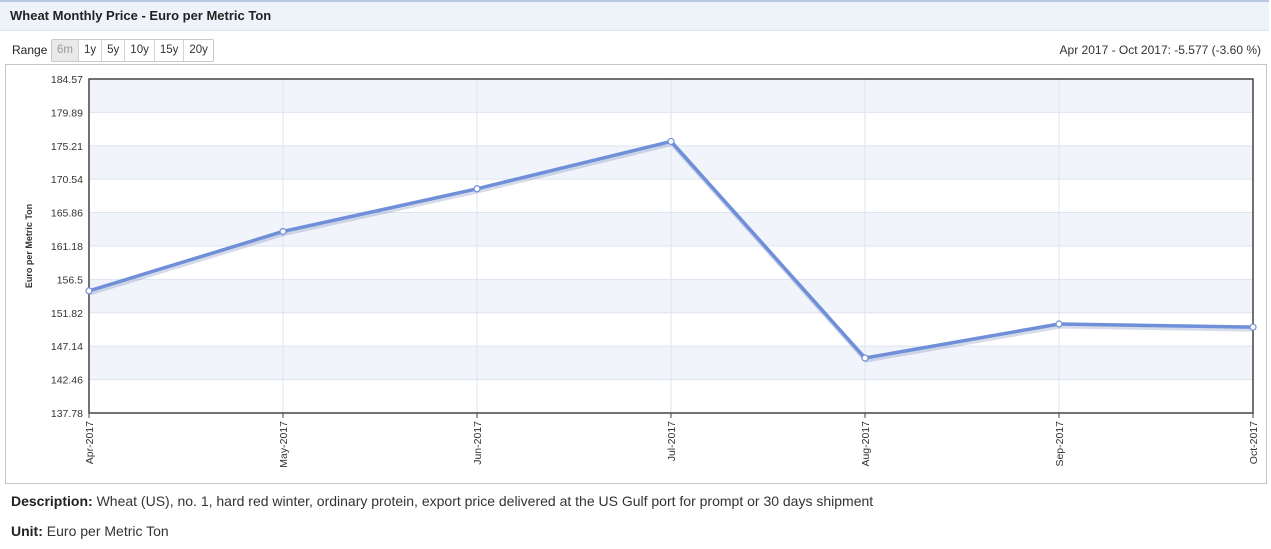 This screenshot has width=1271, height=549. What do you see at coordinates (67, 381) in the screenshot?
I see `y-tick-label: 142.46` at bounding box center [67, 381].